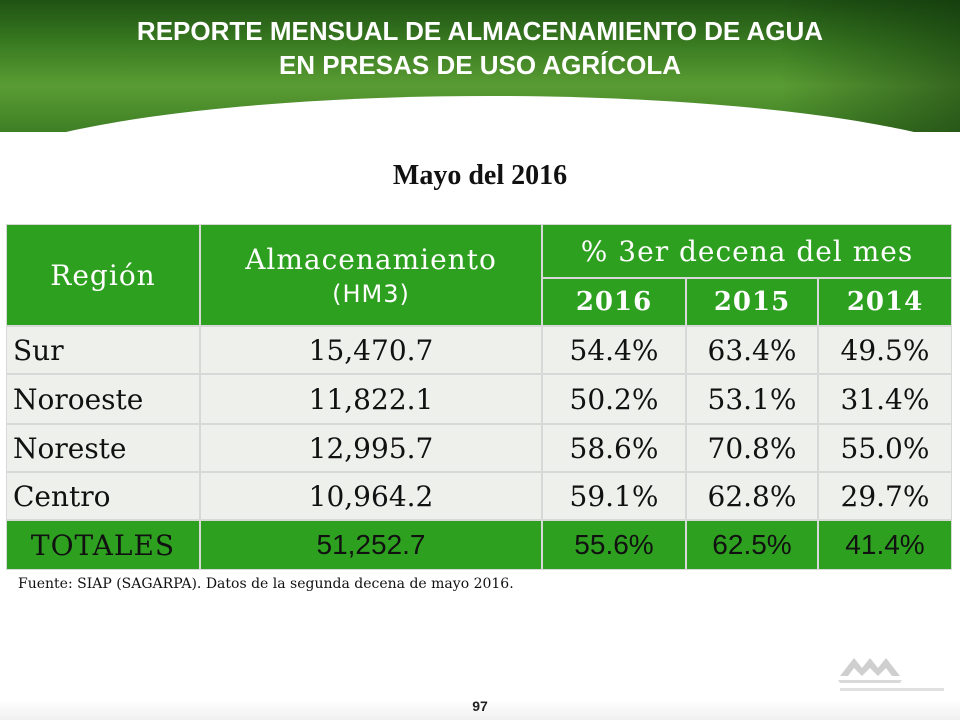 The image size is (960, 720). What do you see at coordinates (885, 399) in the screenshot?
I see `row-p2014: 31.4%` at bounding box center [885, 399].